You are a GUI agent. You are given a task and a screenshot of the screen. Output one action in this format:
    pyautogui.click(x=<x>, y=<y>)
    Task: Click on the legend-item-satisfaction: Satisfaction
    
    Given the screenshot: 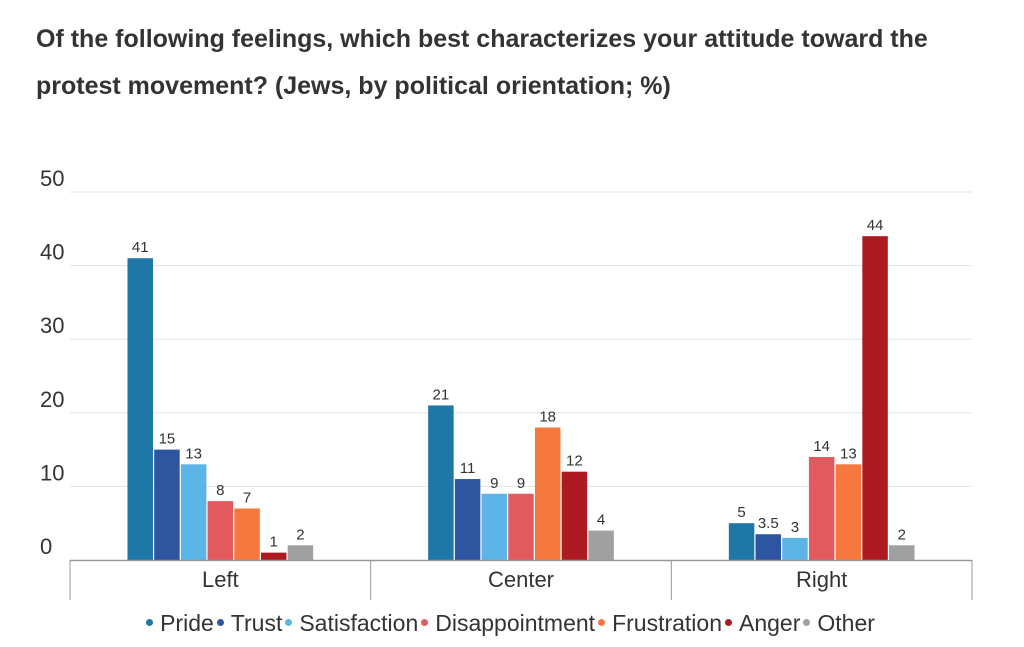 What is the action you would take?
    pyautogui.click(x=351, y=623)
    